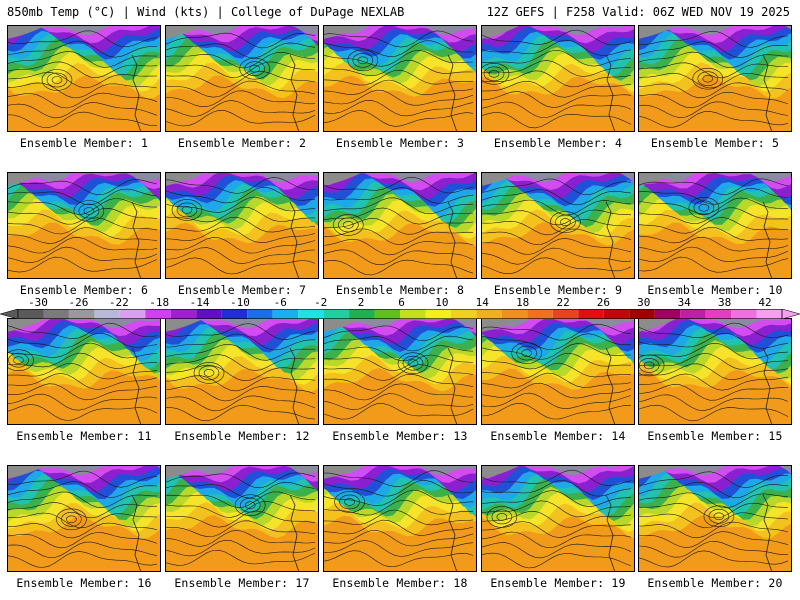 The width and height of the screenshot is (800, 600). Describe the element at coordinates (765, 302) in the screenshot. I see `colorbar-tick: 42` at that location.